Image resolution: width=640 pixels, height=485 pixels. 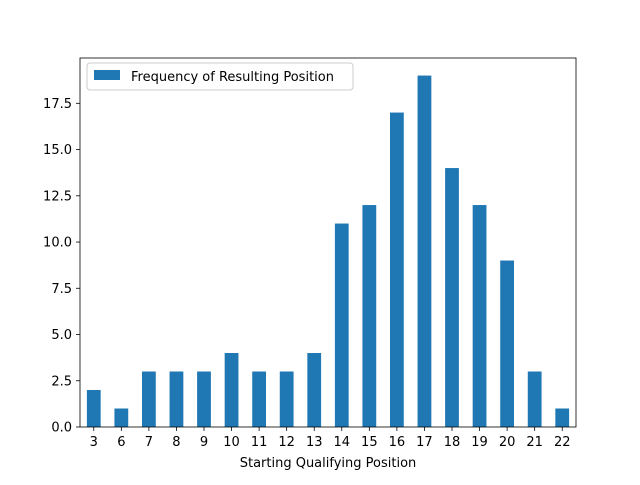 What do you see at coordinates (176, 442) in the screenshot?
I see `x-tick-label-8: 8` at bounding box center [176, 442].